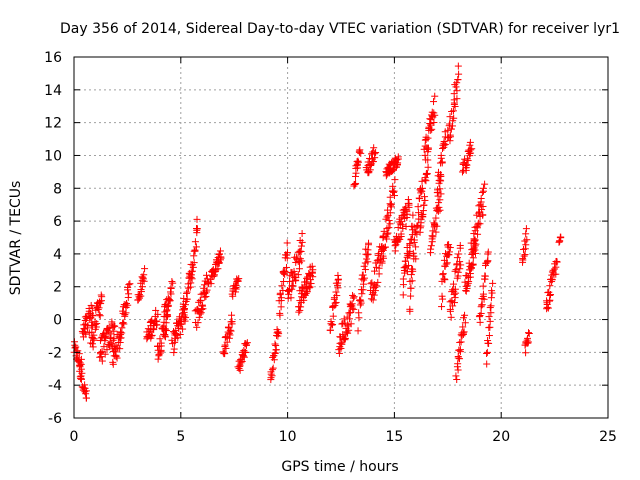 The image size is (640, 480). What do you see at coordinates (53, 238) in the screenshot?
I see `y-tick-labels: -6 -4 -2 0 2 4 6 8 10 12 14 16` at bounding box center [53, 238].